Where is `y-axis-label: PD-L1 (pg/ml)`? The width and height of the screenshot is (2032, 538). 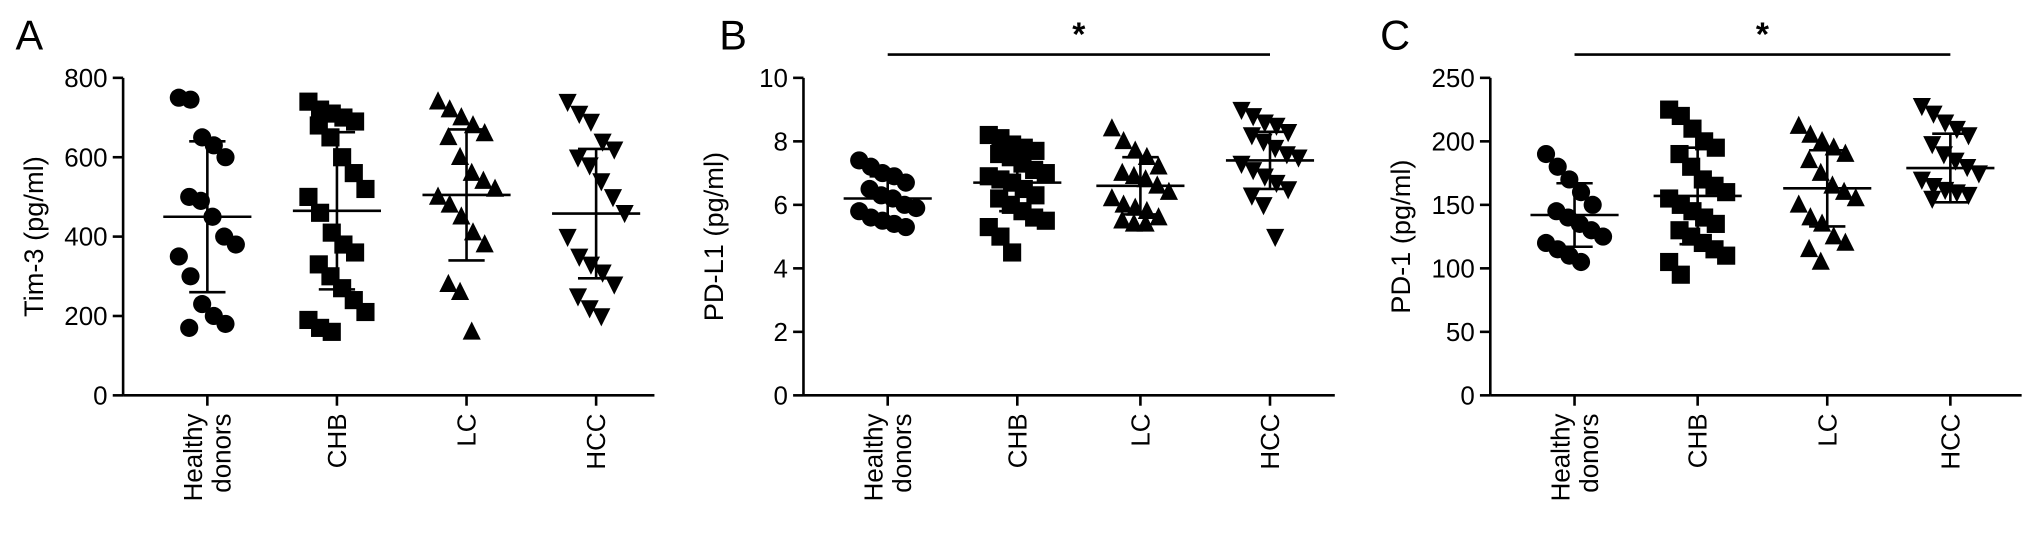
y-axis-label: PD-L1 (pg/ml) is located at coordinates (713, 236).